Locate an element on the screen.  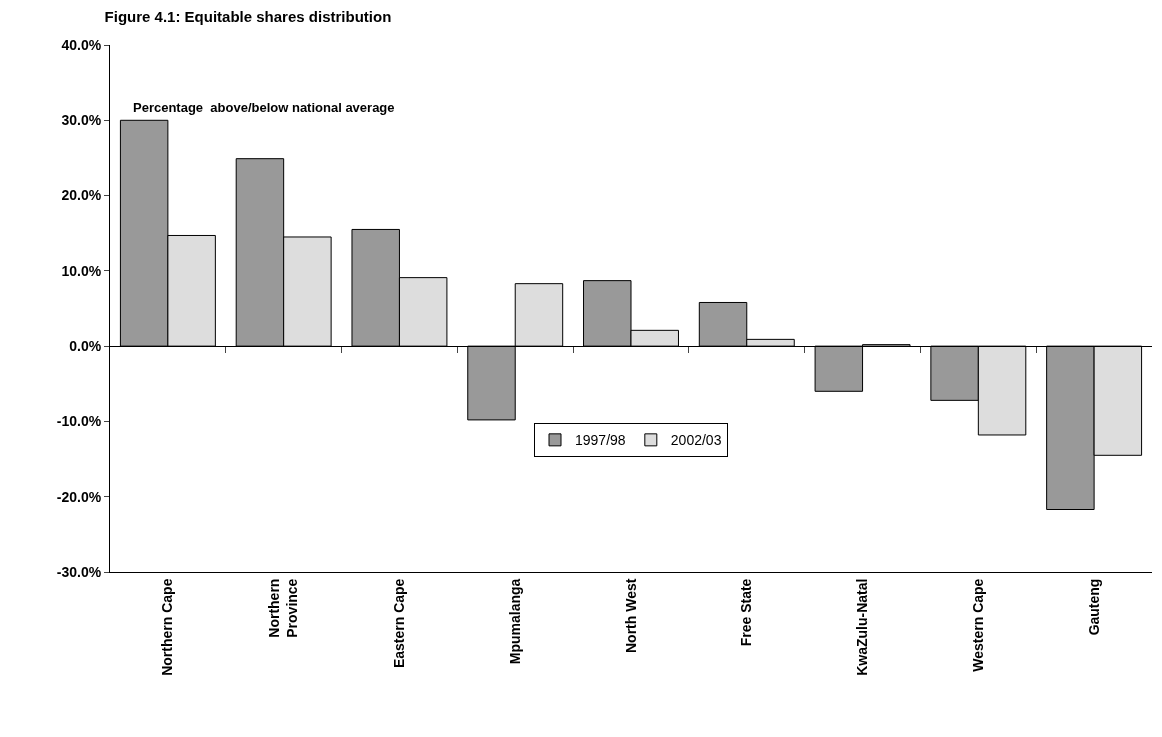
y-tick-label: -20.0% is located at coordinates (79, 496).